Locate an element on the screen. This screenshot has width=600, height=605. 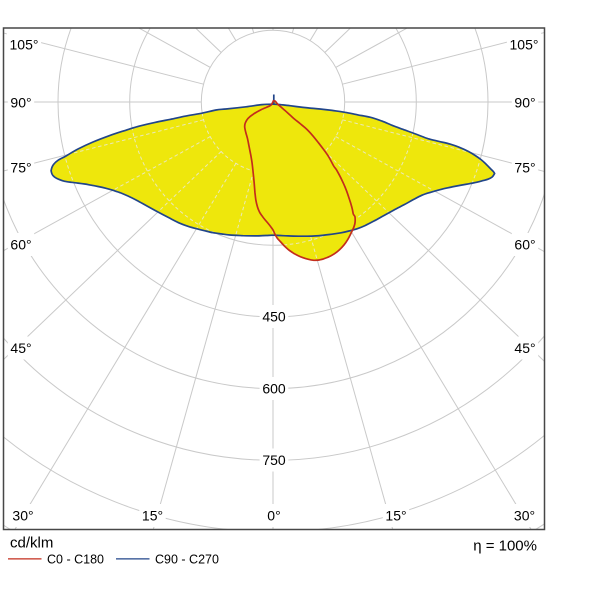
svg-text: 0° is located at coordinates (273, 516).